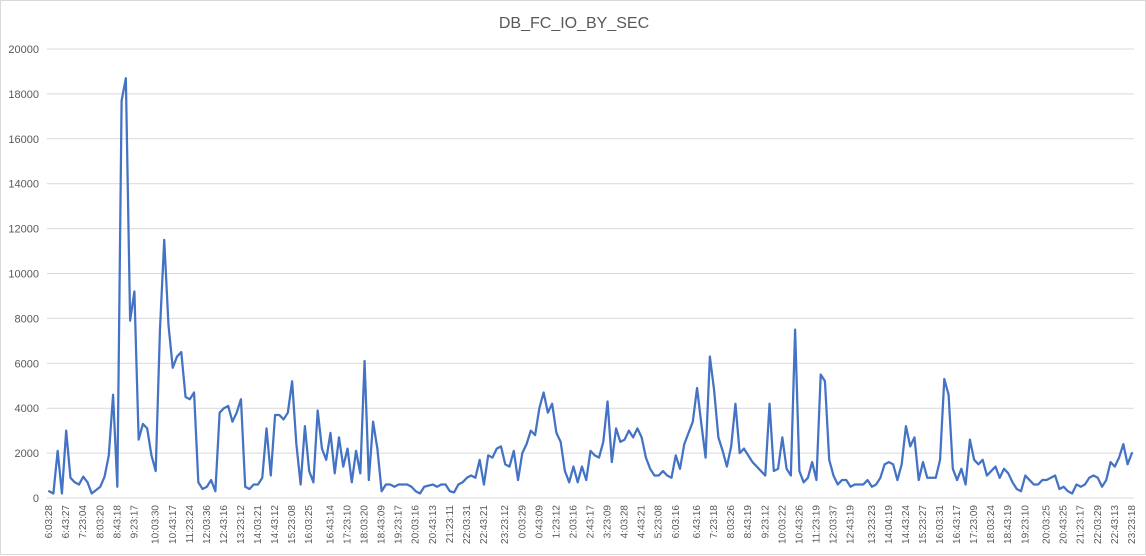 This screenshot has height=556, width=1146. Describe the element at coordinates (156, 524) in the screenshot. I see `x-tick-label: 10:03:30` at that location.